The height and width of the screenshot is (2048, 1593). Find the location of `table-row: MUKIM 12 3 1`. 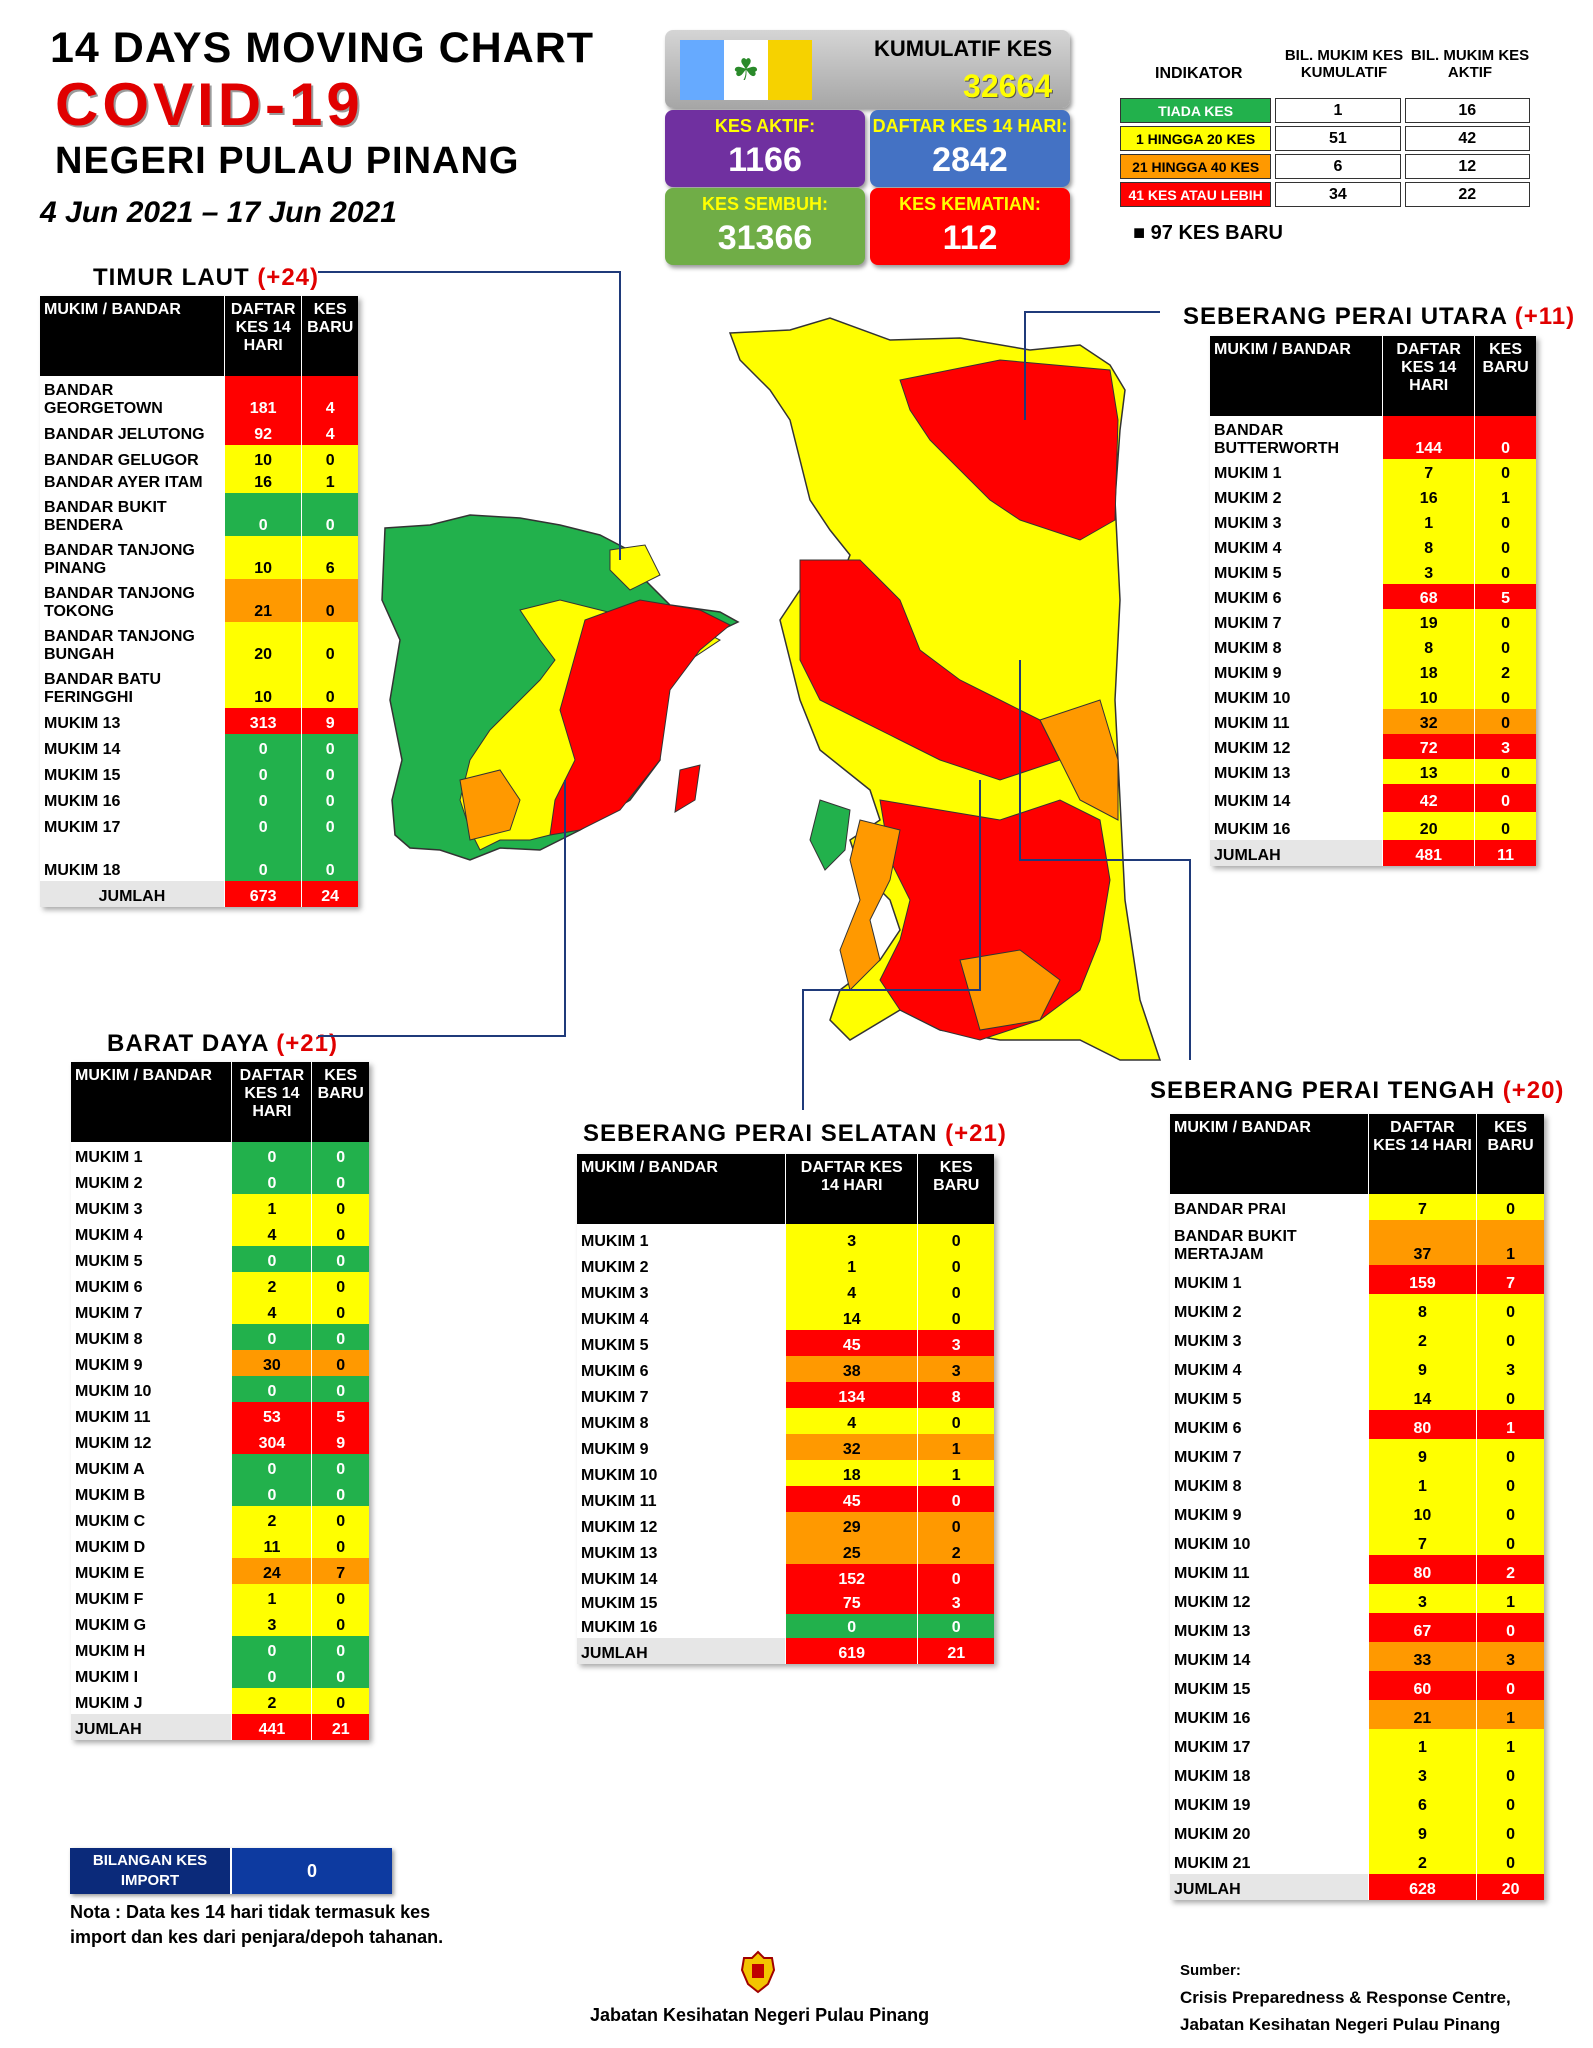

table-row: MUKIM 12 3 1 is located at coordinates (1357, 1598).